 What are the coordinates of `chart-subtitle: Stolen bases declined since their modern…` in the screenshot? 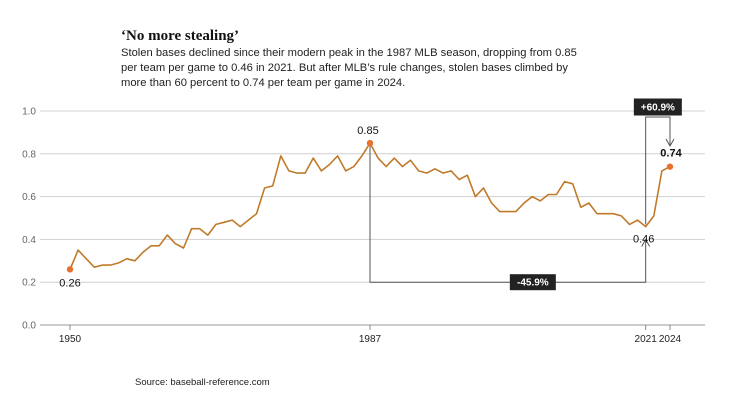 It's located at (349, 68).